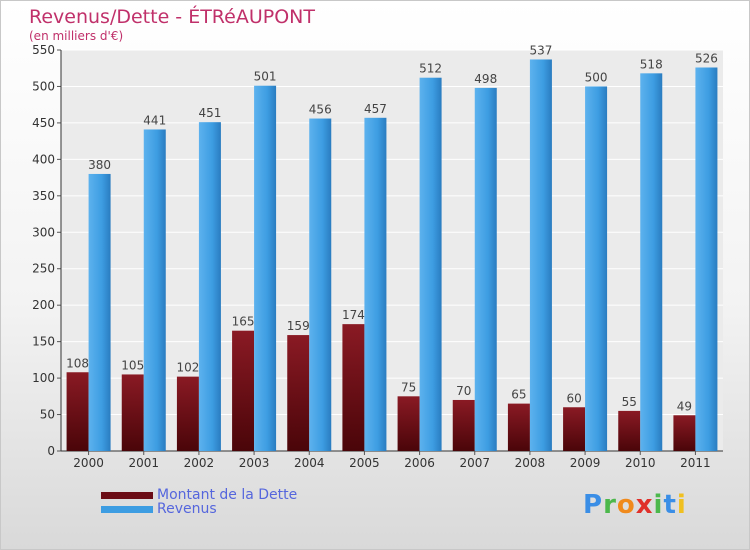 This screenshot has height=550, width=750. I want to click on data-label-dette: 108, so click(77, 363).